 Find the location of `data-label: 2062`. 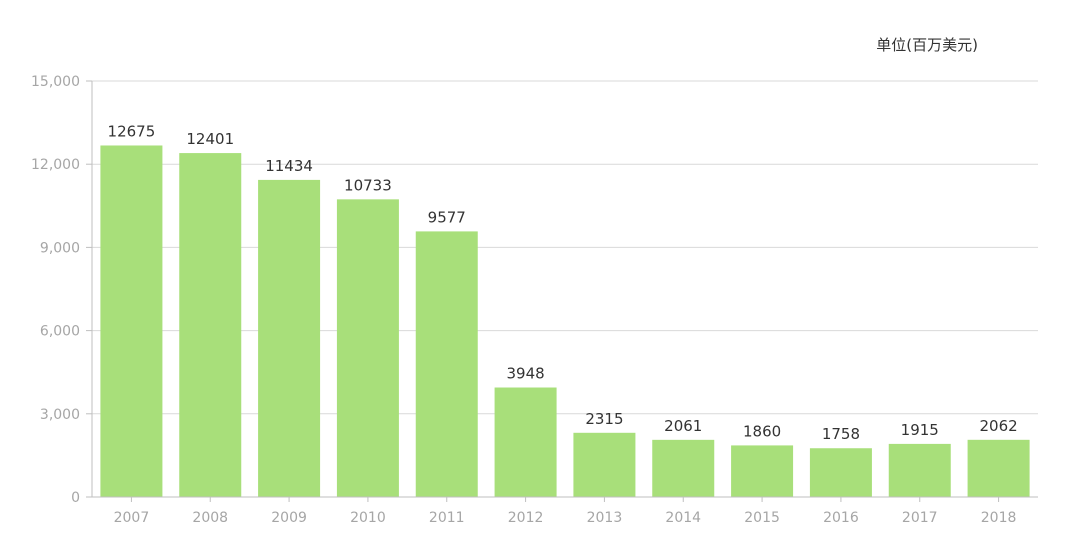

data-label: 2062 is located at coordinates (998, 426).